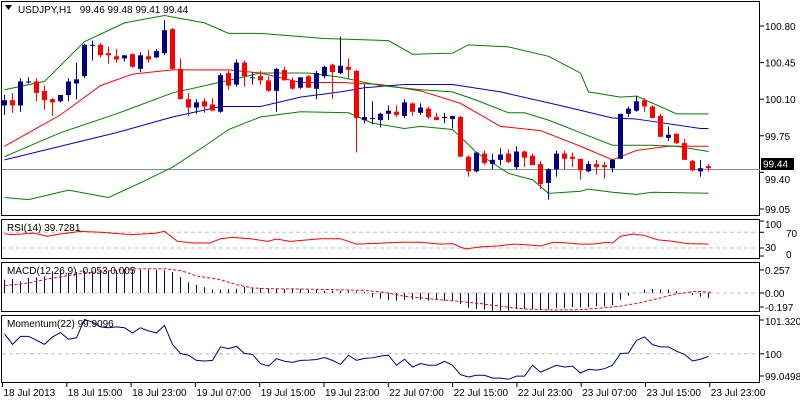  Describe the element at coordinates (8, 7) in the screenshot. I see `collapse-triangle-icon` at that location.